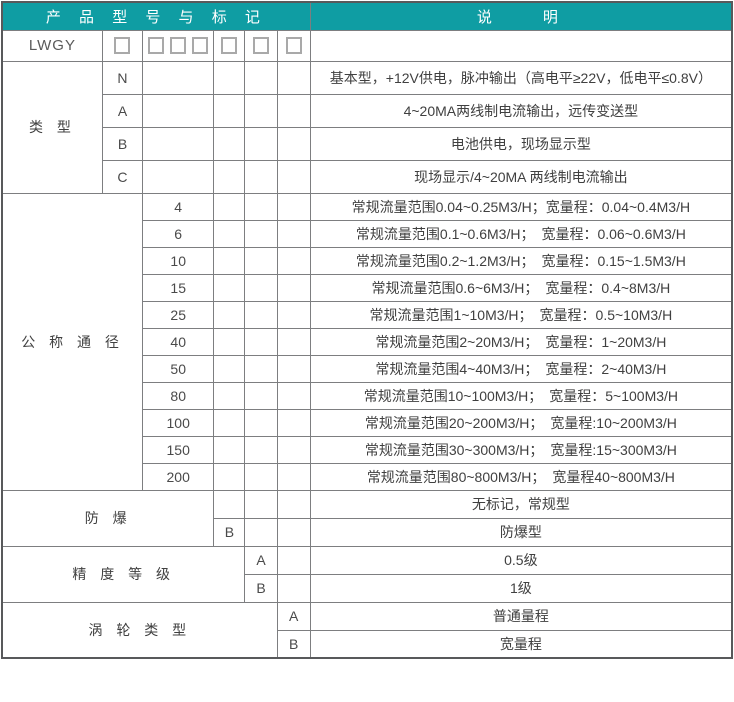 This screenshot has width=734, height=702. Describe the element at coordinates (52, 127) in the screenshot. I see `section-label-type: 类 型` at that location.